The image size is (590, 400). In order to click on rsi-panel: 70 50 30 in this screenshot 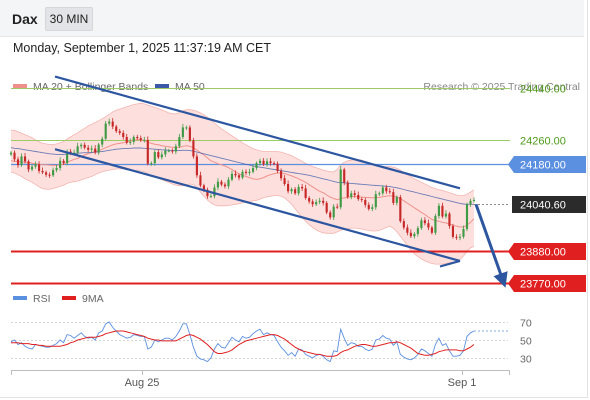, I will do `click(271, 342)`.